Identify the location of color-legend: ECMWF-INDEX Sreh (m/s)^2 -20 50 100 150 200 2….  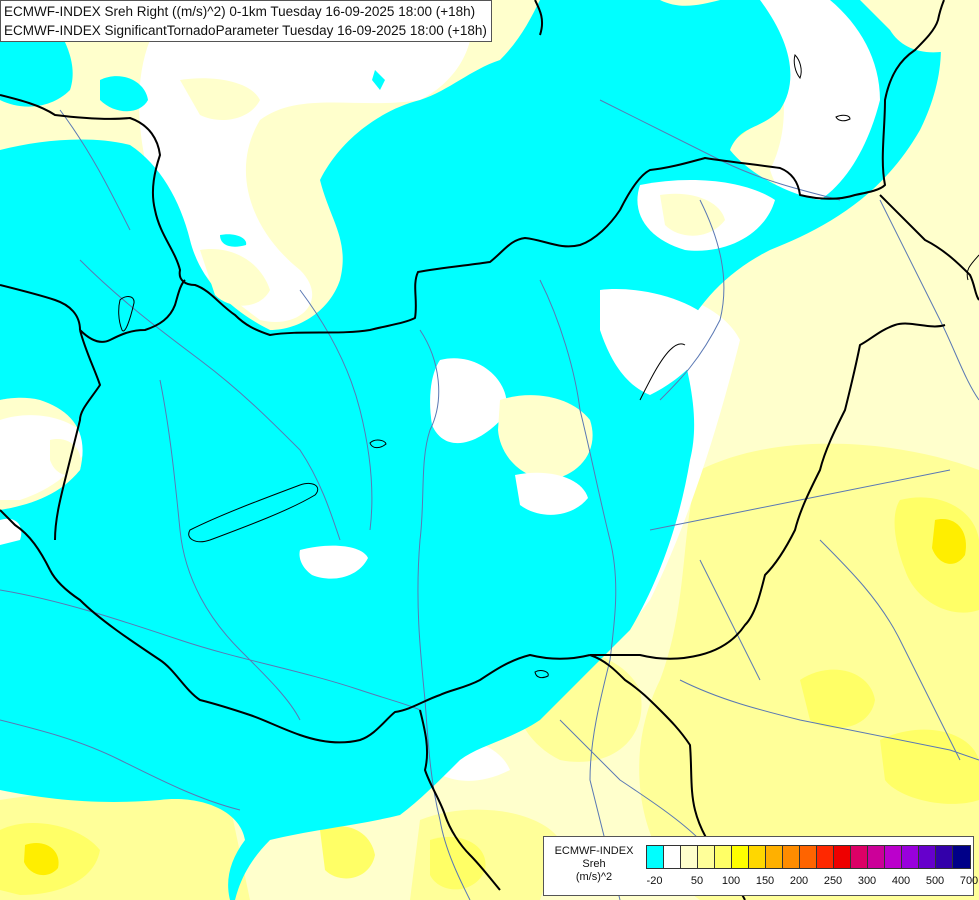
(761, 866).